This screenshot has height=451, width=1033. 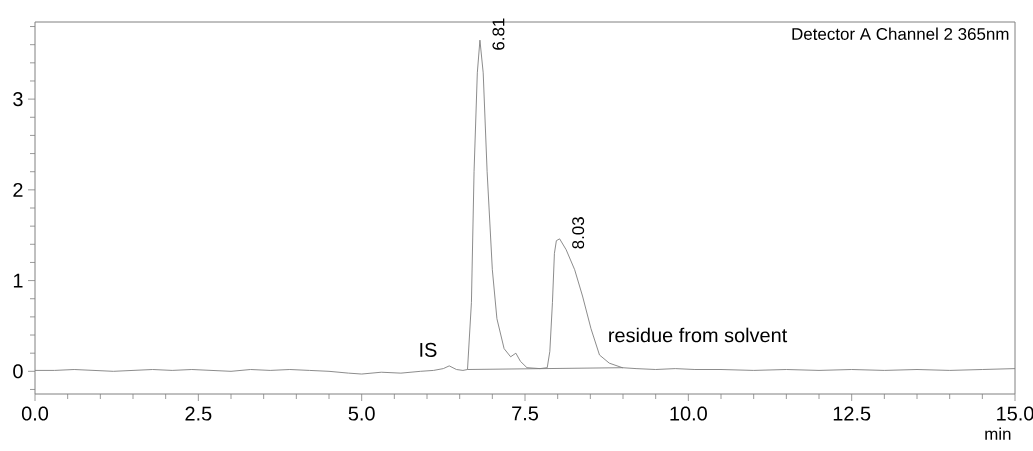 What do you see at coordinates (198, 413) in the screenshot?
I see `x-tick-label: 2.5` at bounding box center [198, 413].